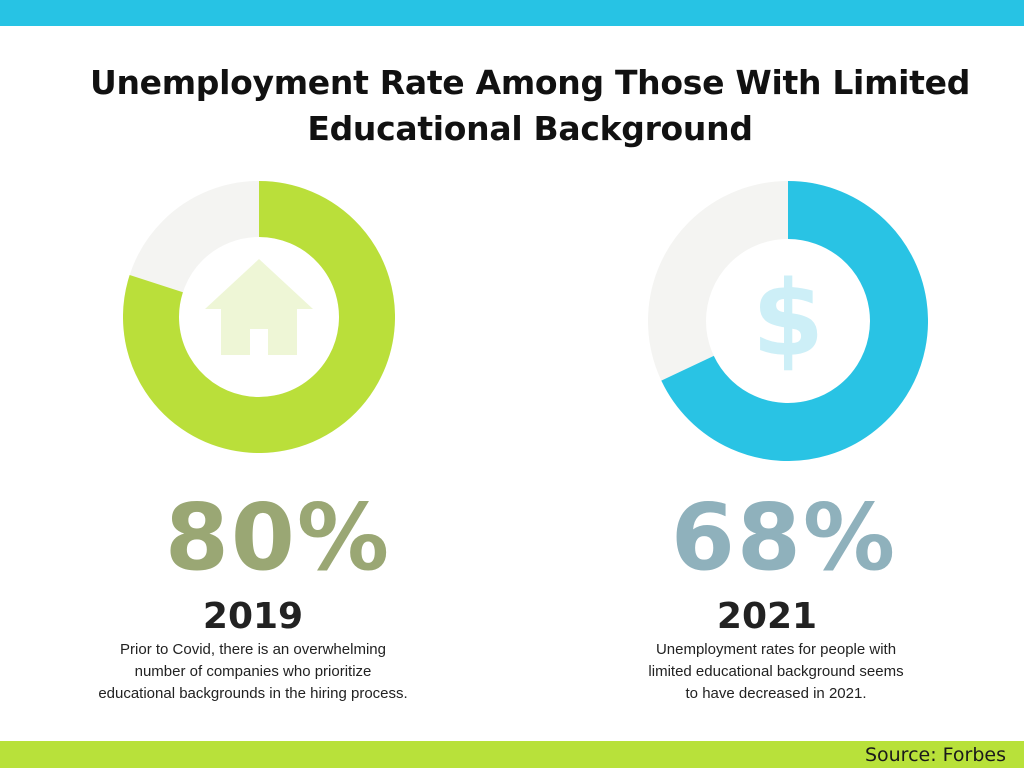 The width and height of the screenshot is (1024, 768). Describe the element at coordinates (259, 307) in the screenshot. I see `house-icon` at that location.